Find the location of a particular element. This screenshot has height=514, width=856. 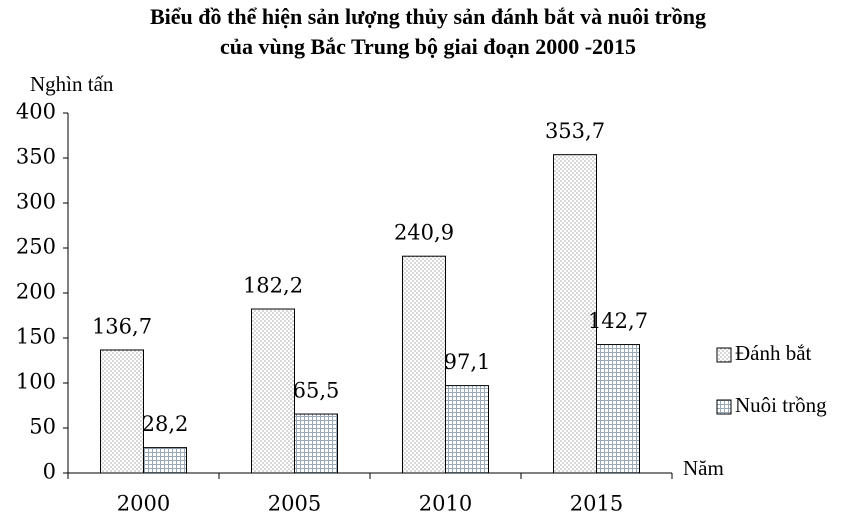

y-tick-label: 150 is located at coordinates (36, 337).